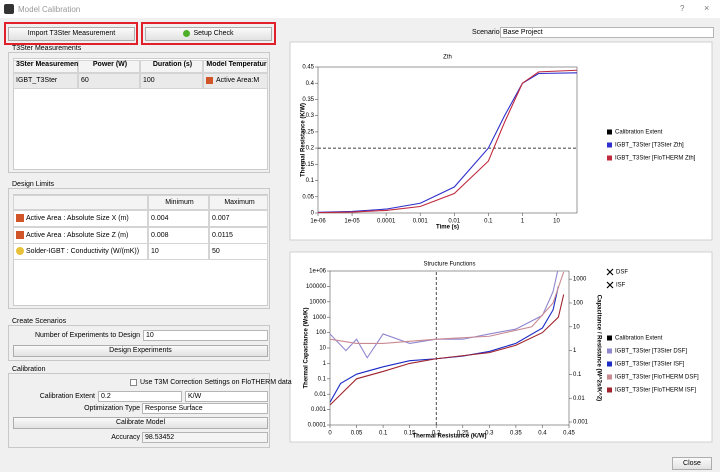 The width and height of the screenshot is (720, 472). Describe the element at coordinates (80, 202) in the screenshot. I see `table-header` at that location.